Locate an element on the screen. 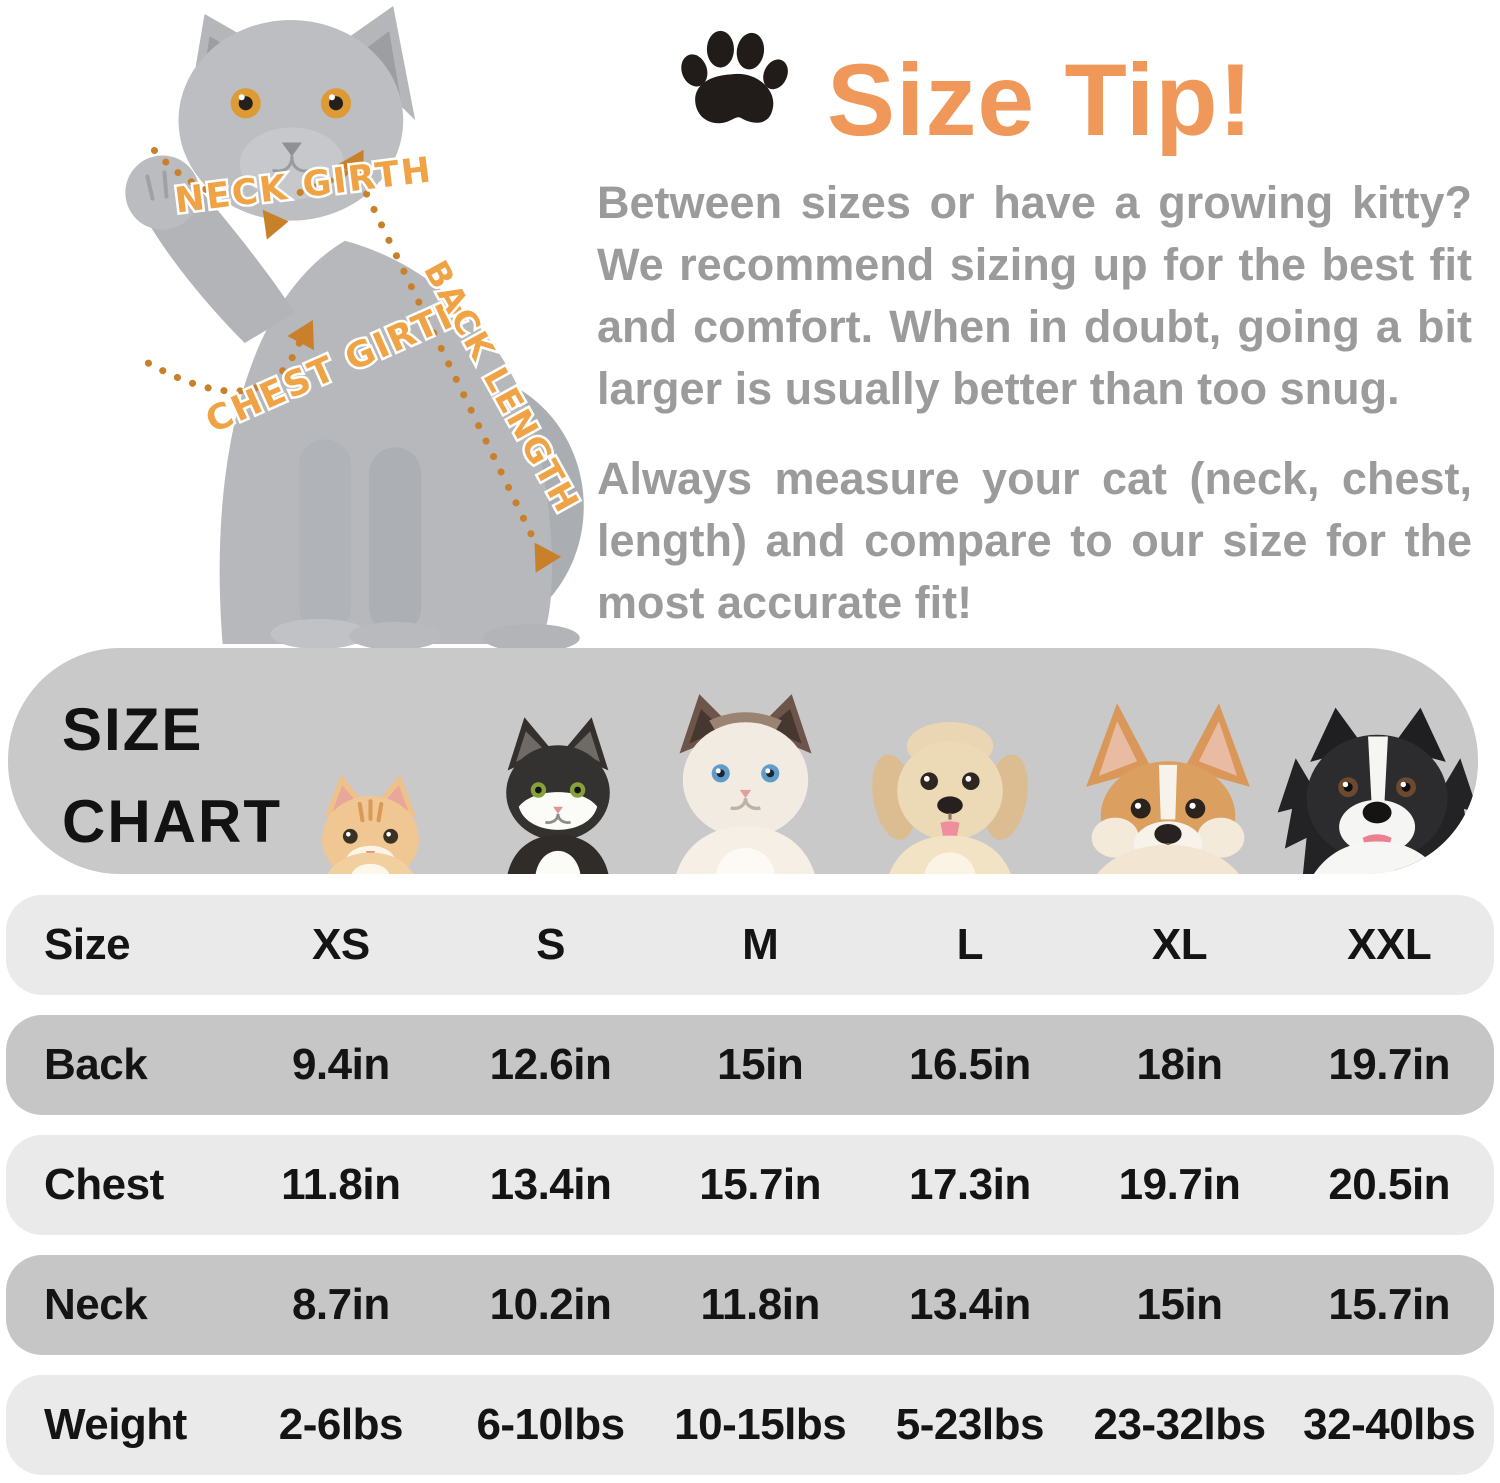 This screenshot has height=1483, width=1500. column-header-l: L is located at coordinates (970, 944).